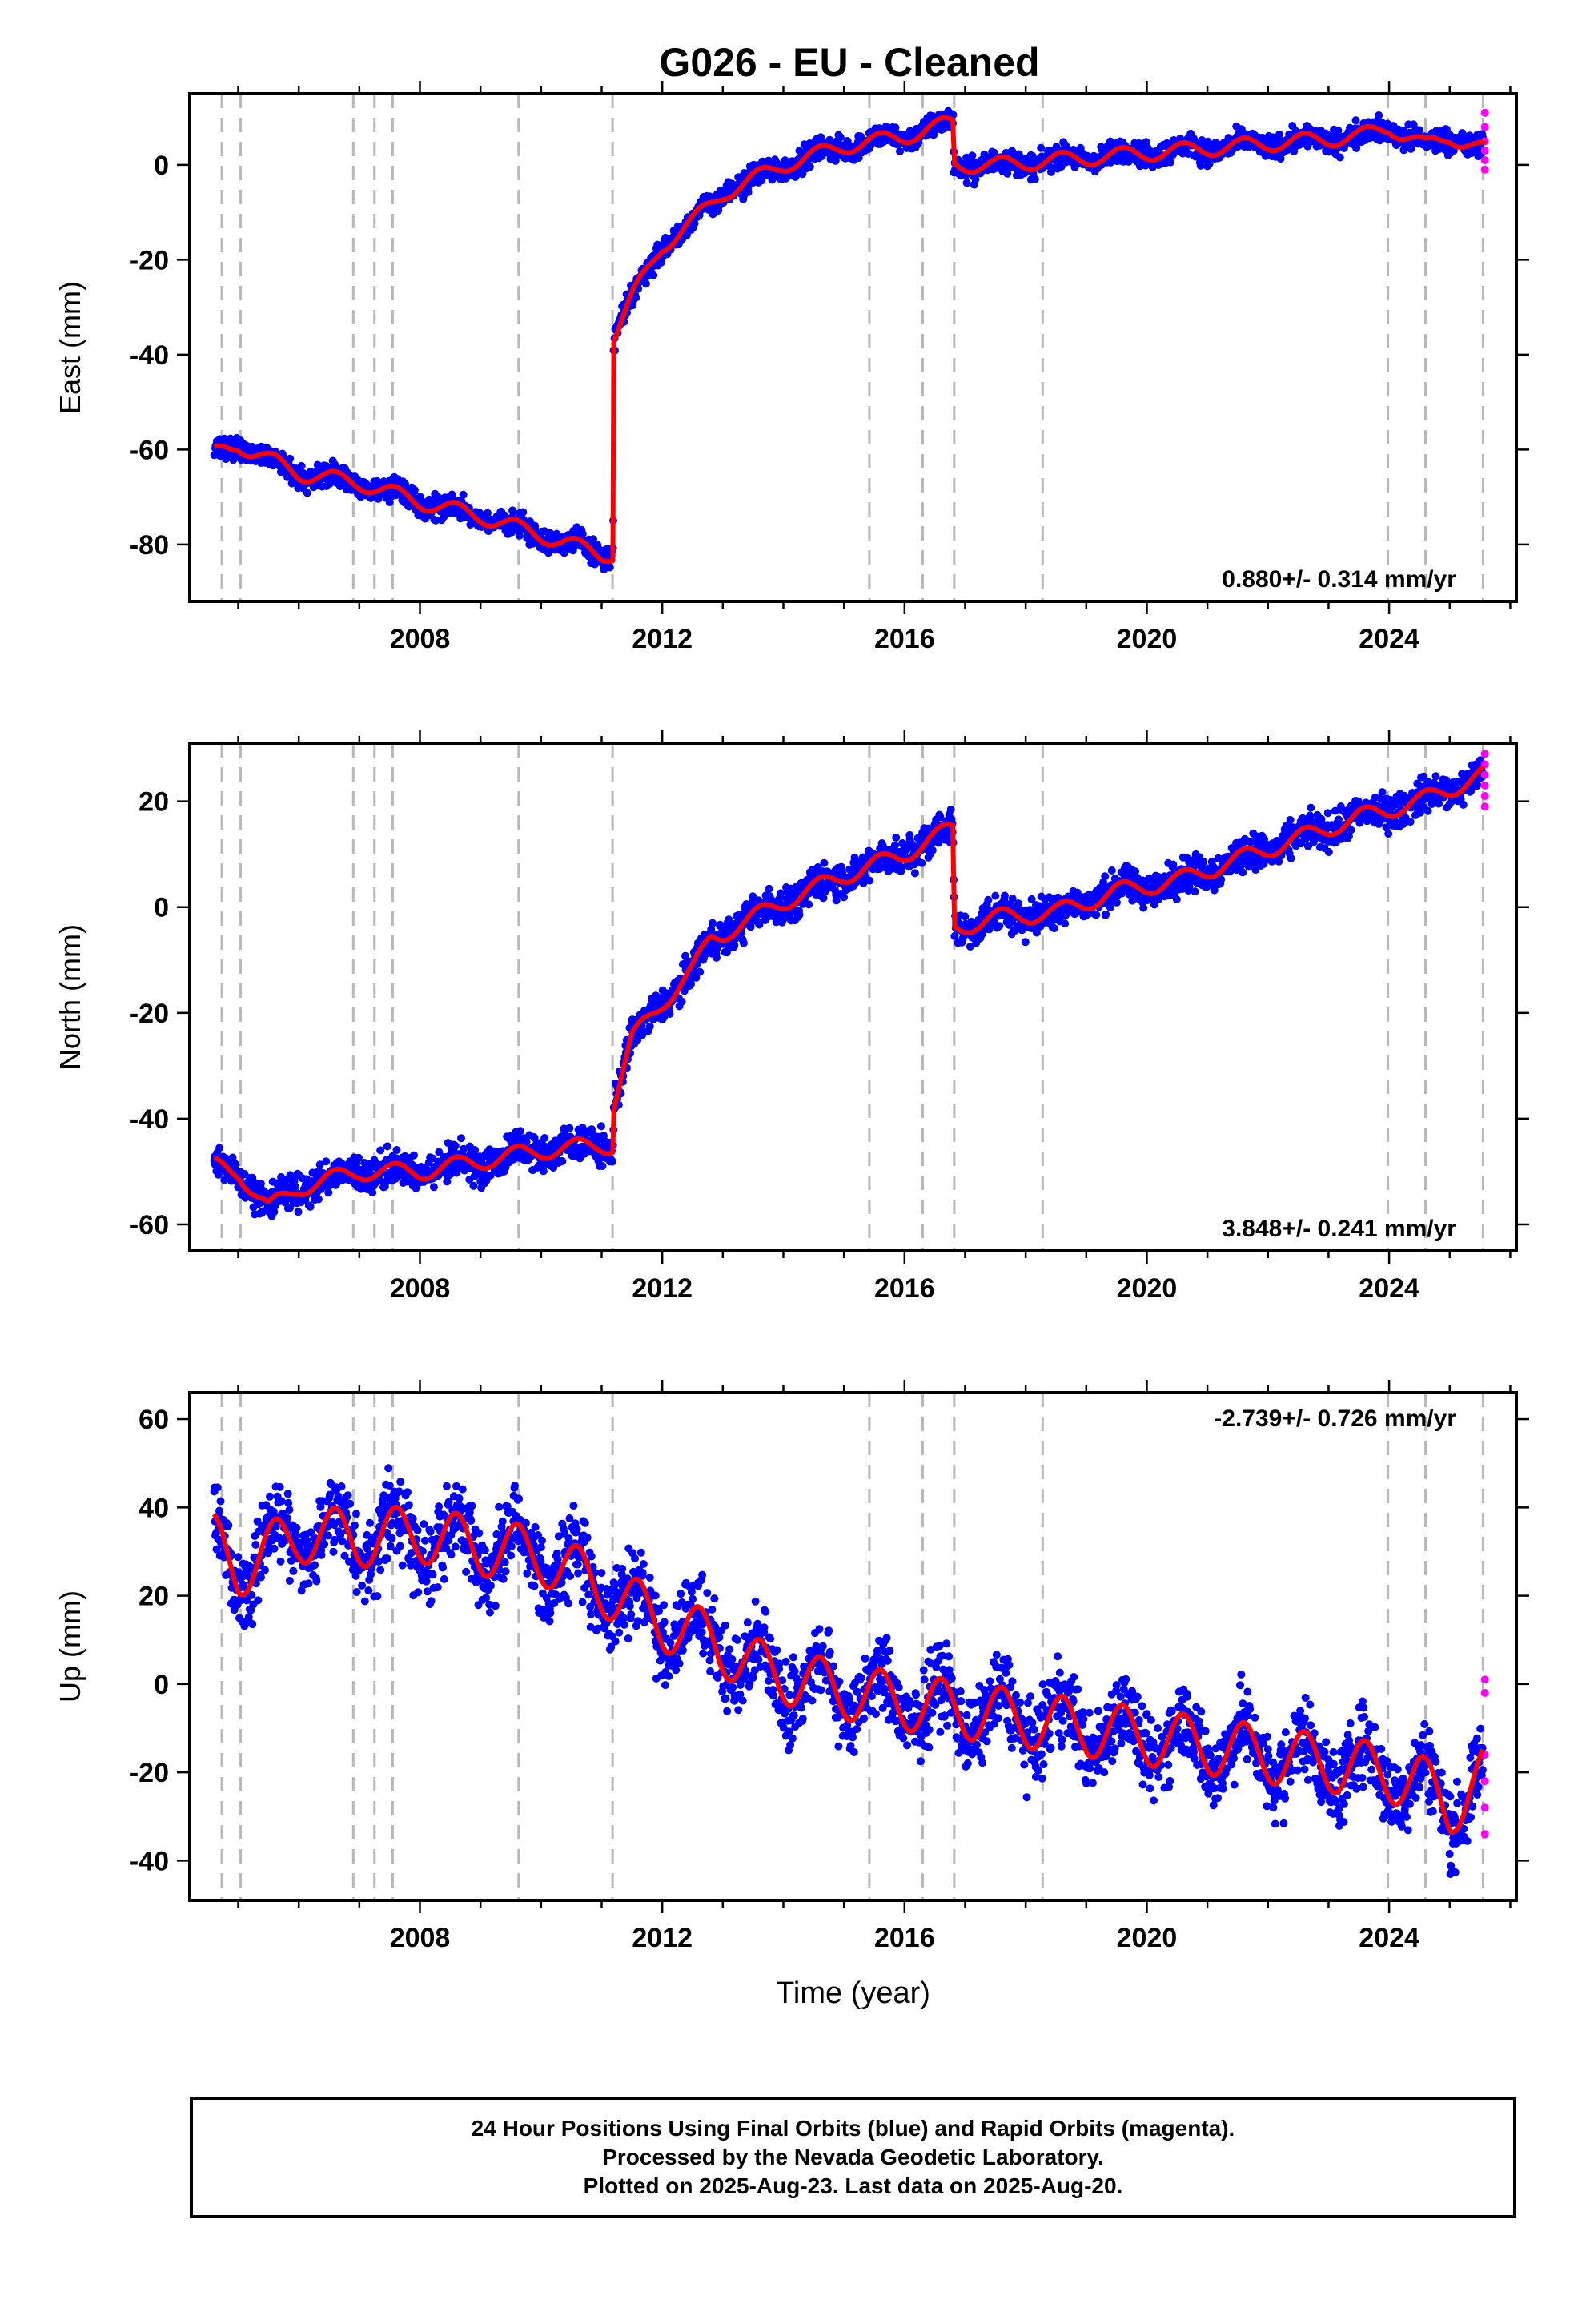  What do you see at coordinates (149, 545) in the screenshot?
I see `y-tick-label: -80` at bounding box center [149, 545].